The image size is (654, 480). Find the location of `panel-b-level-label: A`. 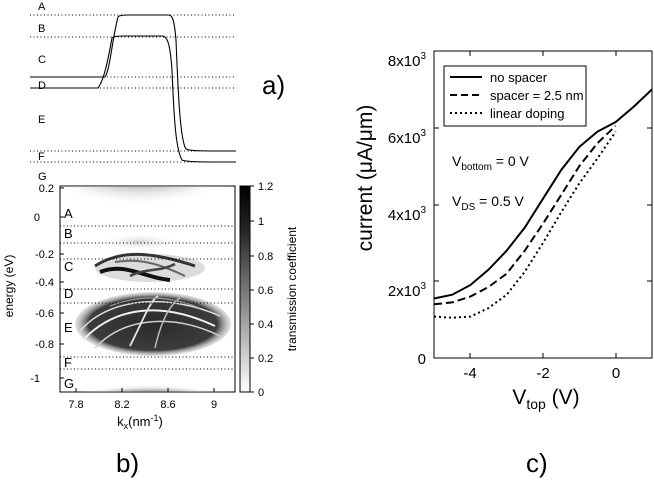

panel-b-level-label: A is located at coordinates (68, 213).